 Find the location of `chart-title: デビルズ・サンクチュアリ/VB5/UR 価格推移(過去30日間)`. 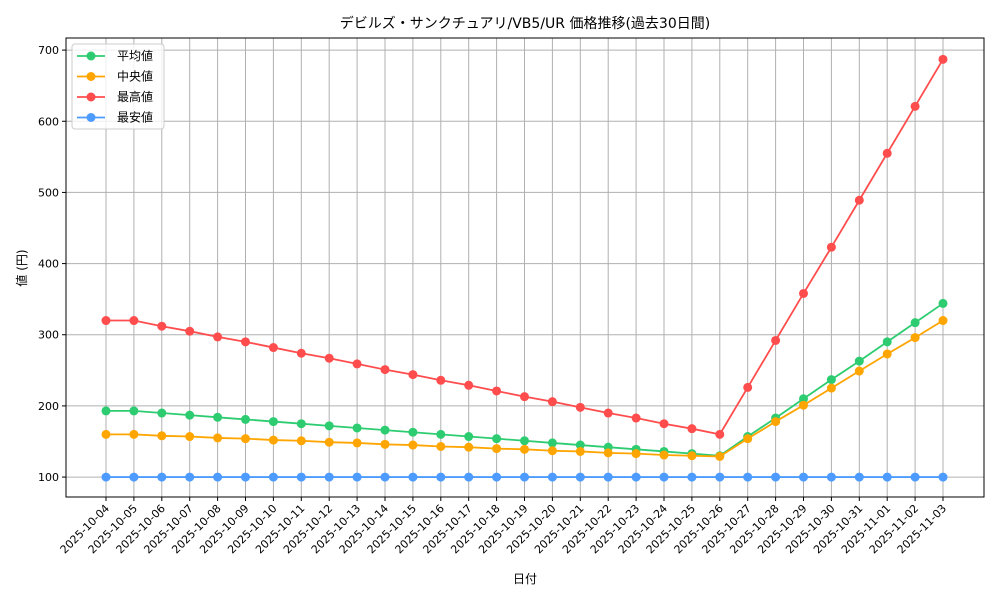

chart-title: デビルズ・サンクチュアリ/VB5/UR 価格推移(過去30日間) is located at coordinates (525, 23).